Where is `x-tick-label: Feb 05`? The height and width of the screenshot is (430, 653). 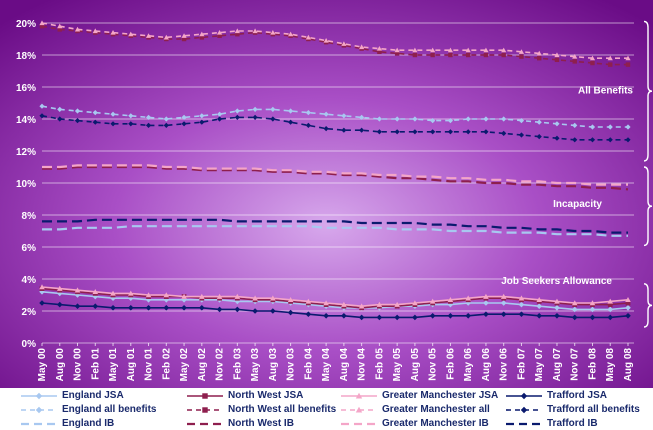
x-tick-label: Feb 05 is located at coordinates (379, 364).